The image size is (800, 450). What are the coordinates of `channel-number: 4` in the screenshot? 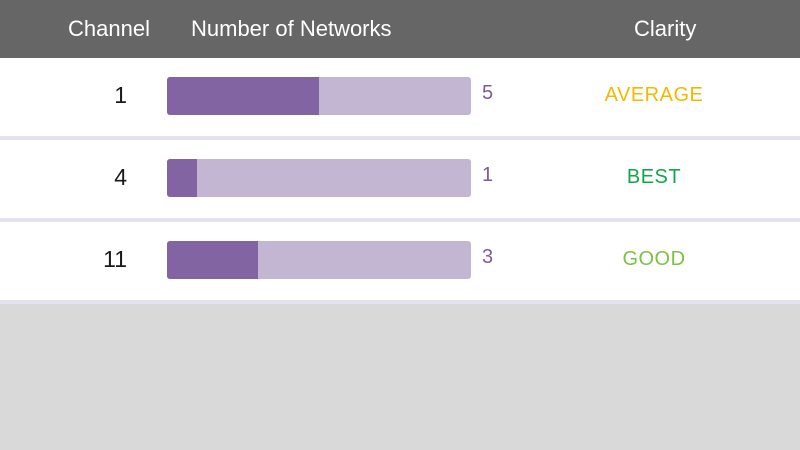 It's located at (120, 177).